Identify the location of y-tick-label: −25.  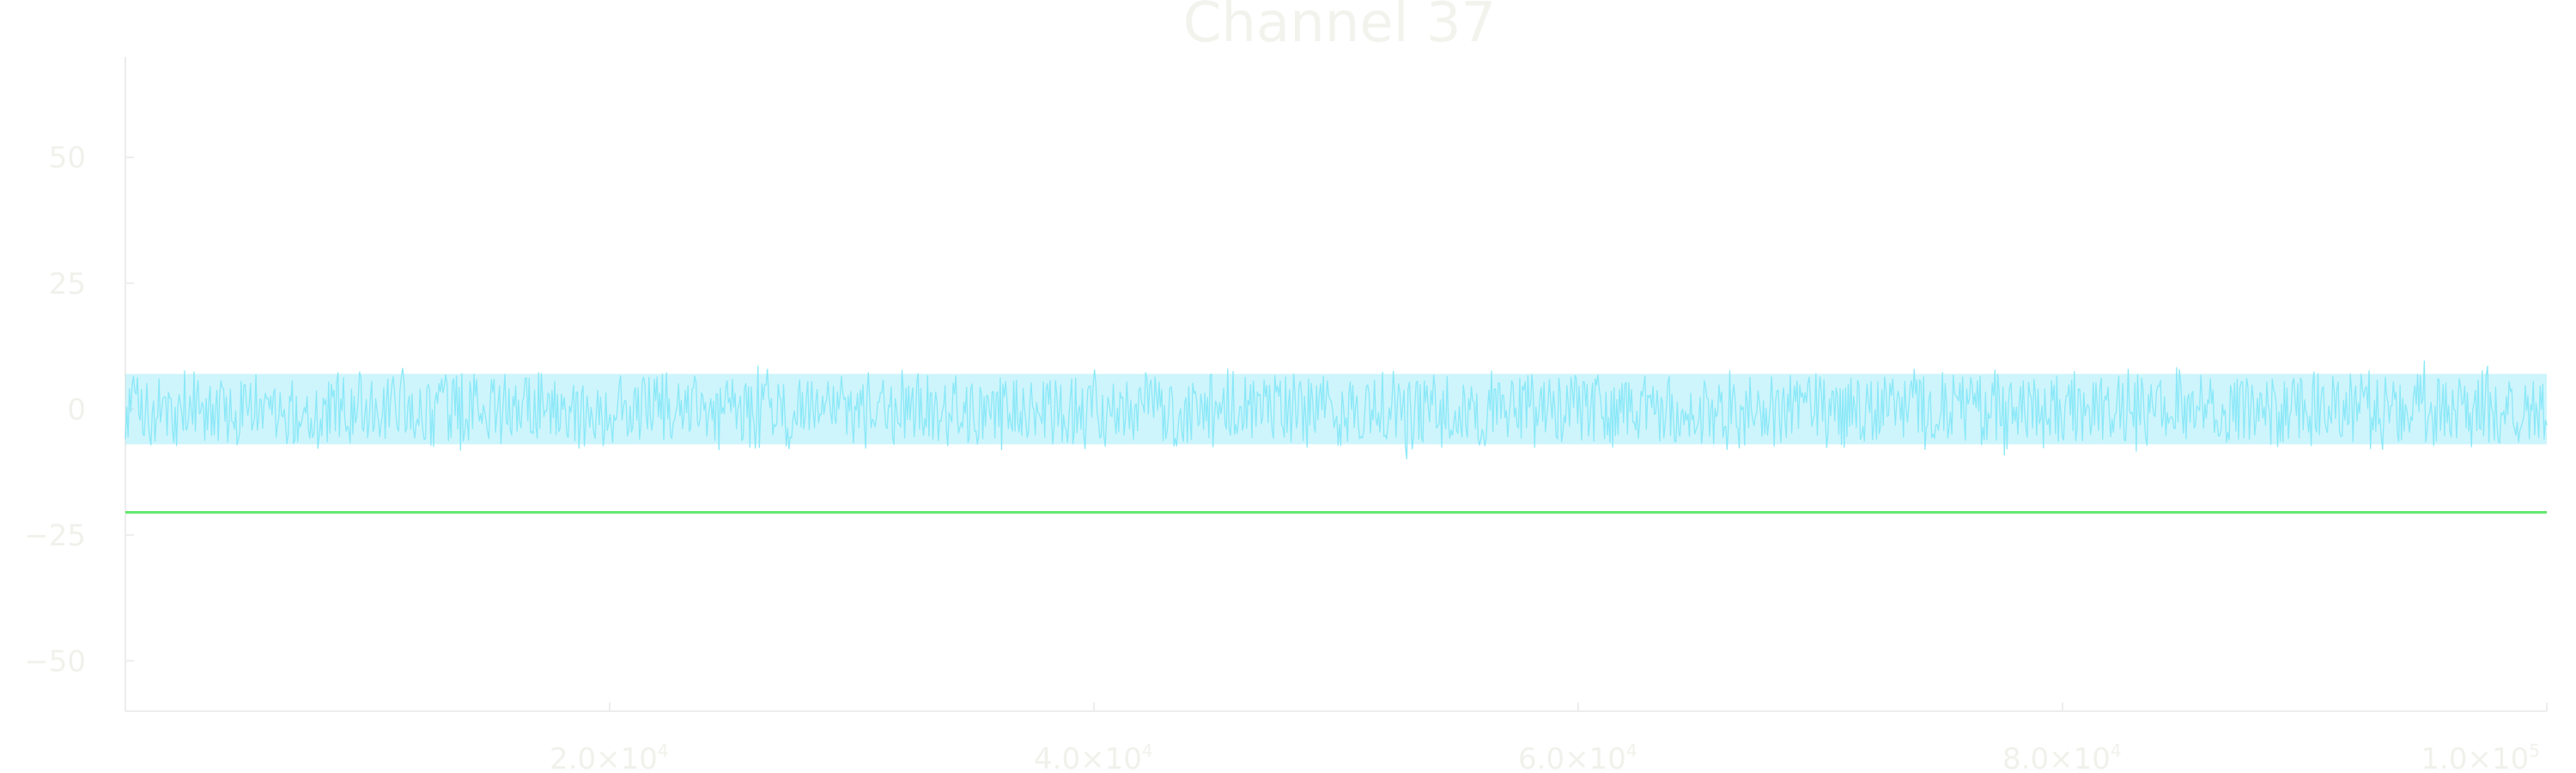
(55, 536).